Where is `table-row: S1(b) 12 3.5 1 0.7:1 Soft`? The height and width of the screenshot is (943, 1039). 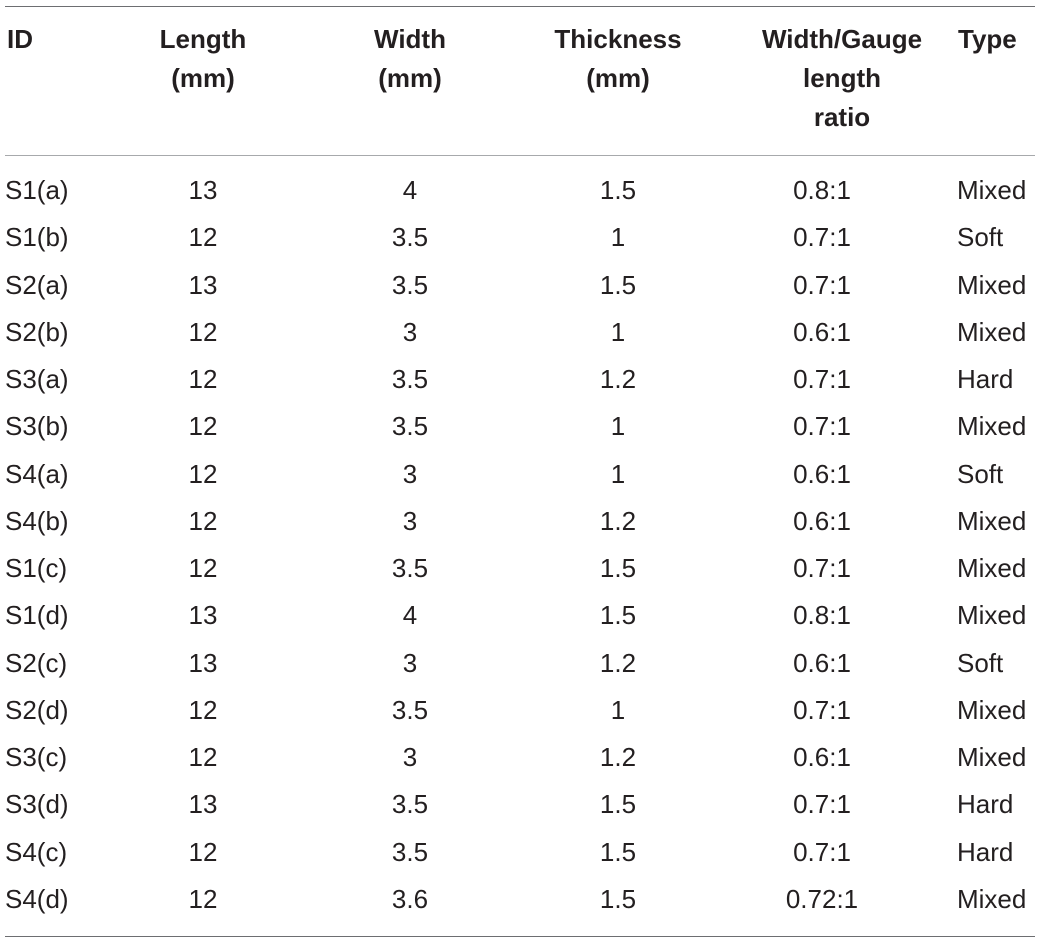
table-row: S1(b) 12 3.5 1 0.7:1 Soft is located at coordinates (519, 237).